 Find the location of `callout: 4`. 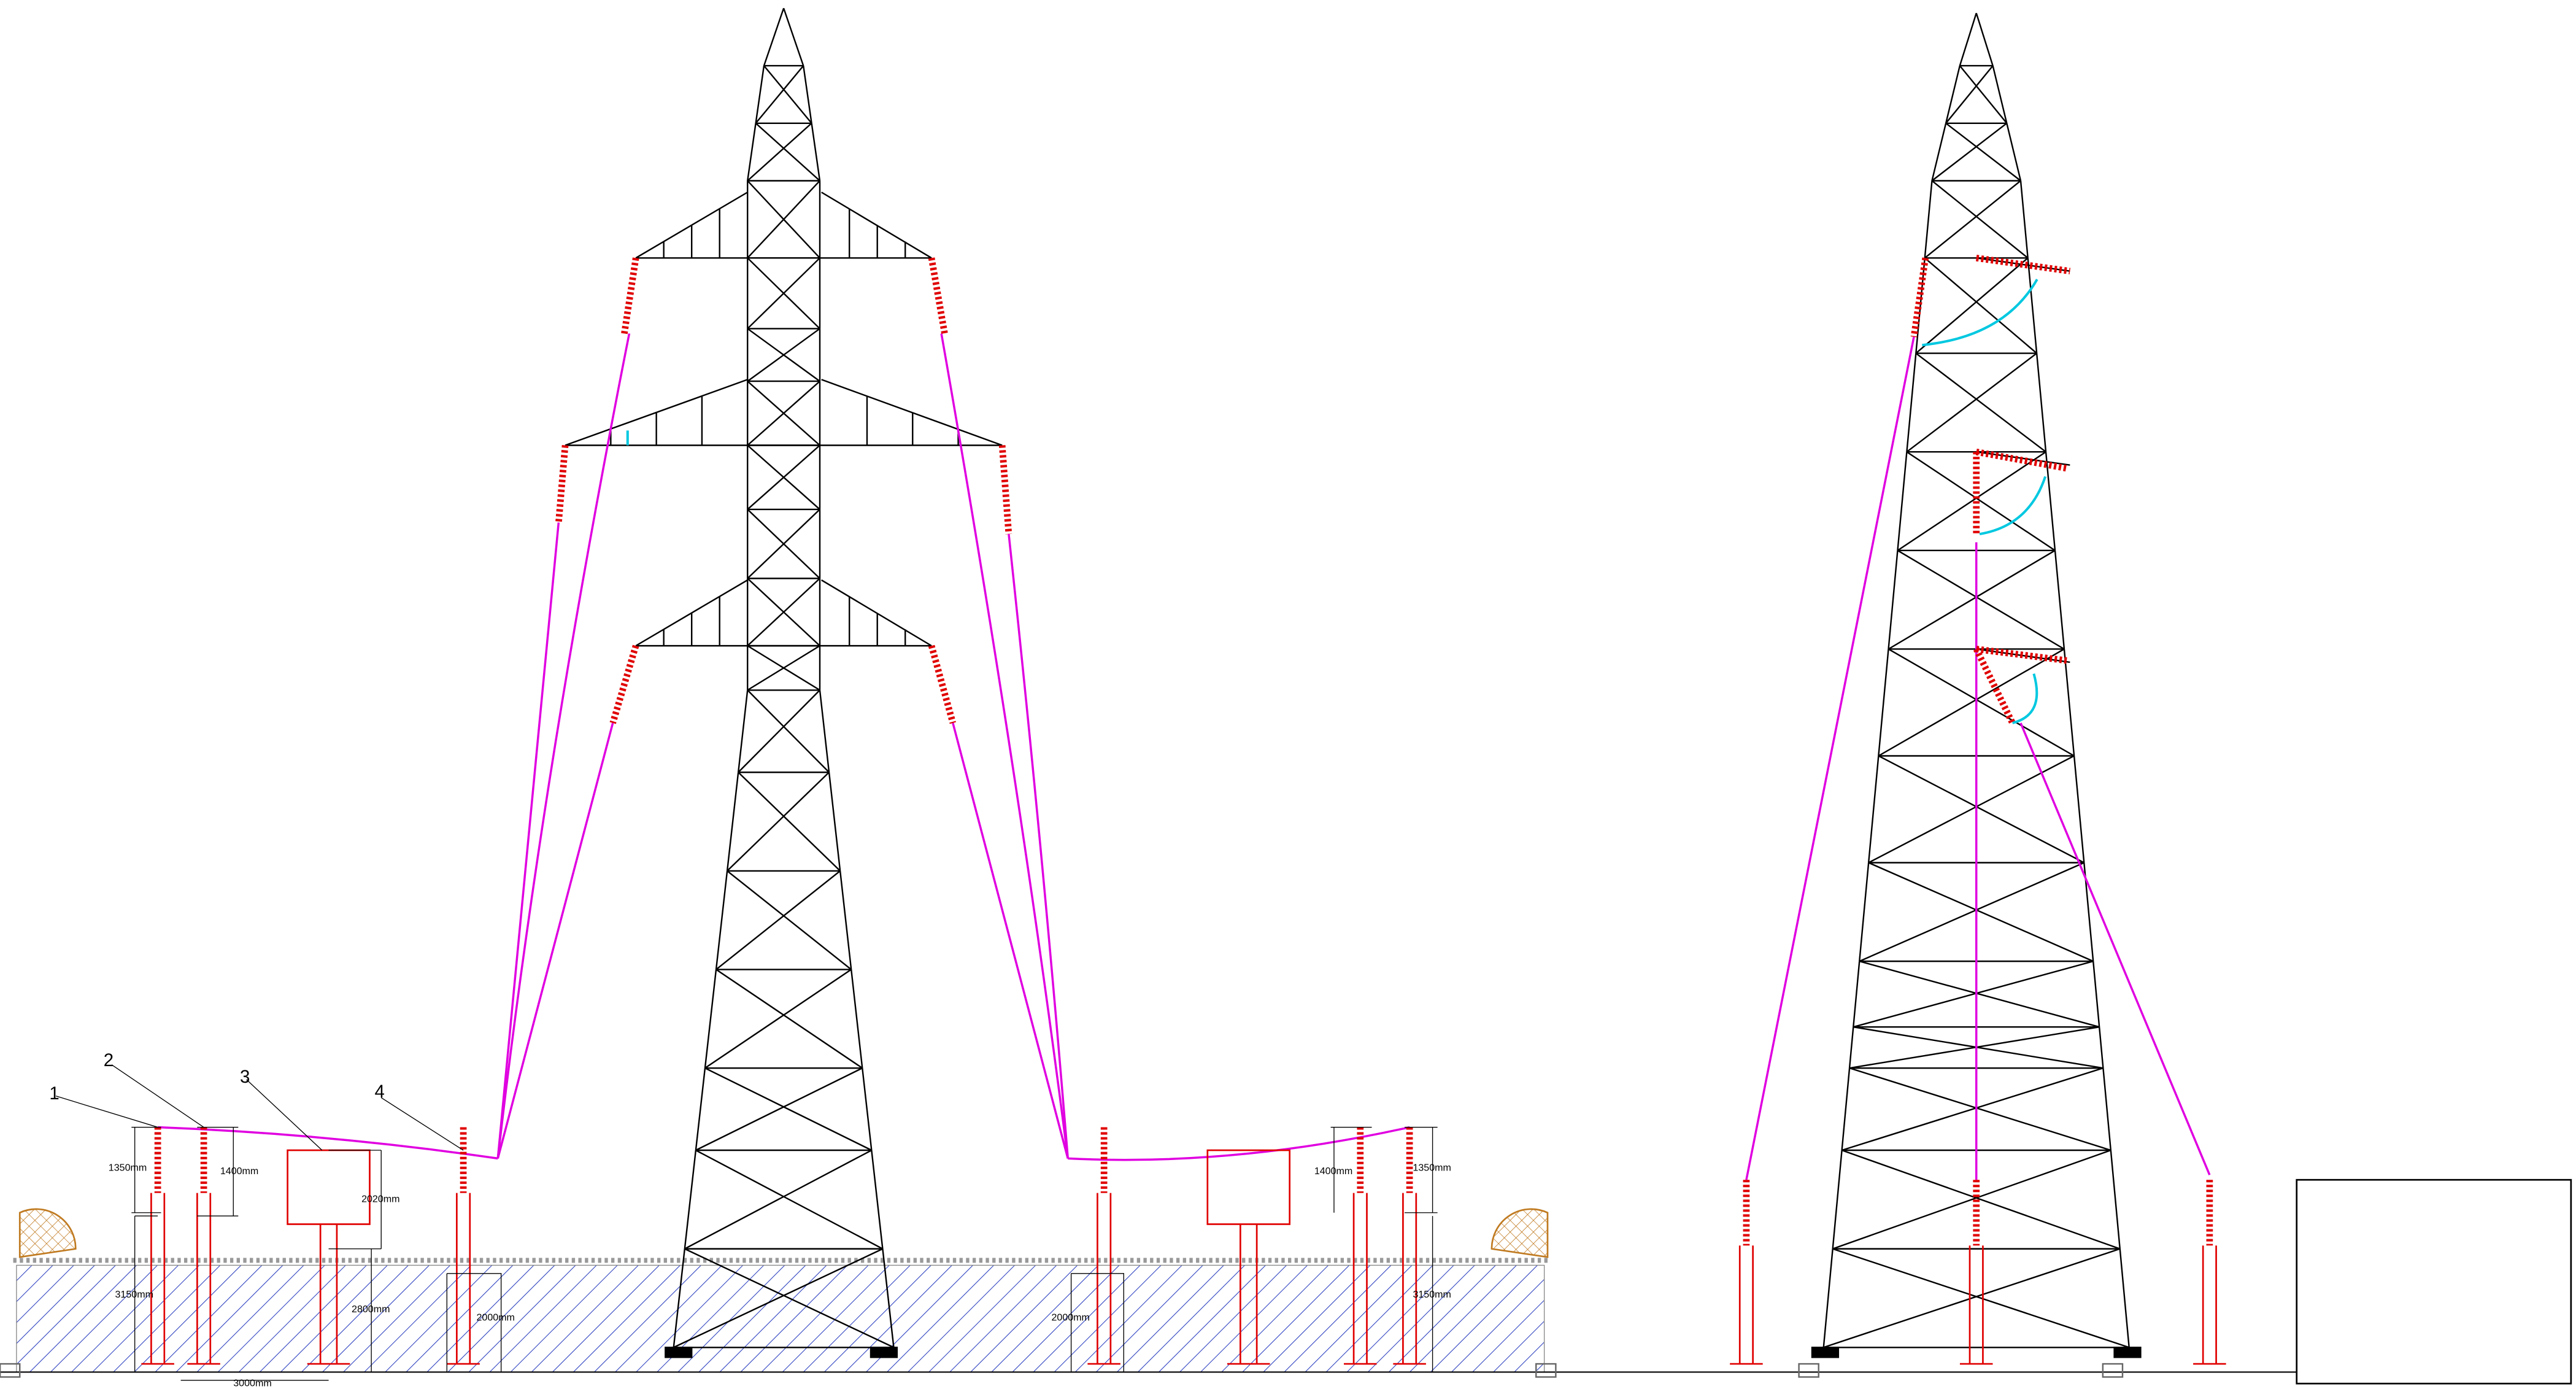

callout: 4 is located at coordinates (380, 1091).